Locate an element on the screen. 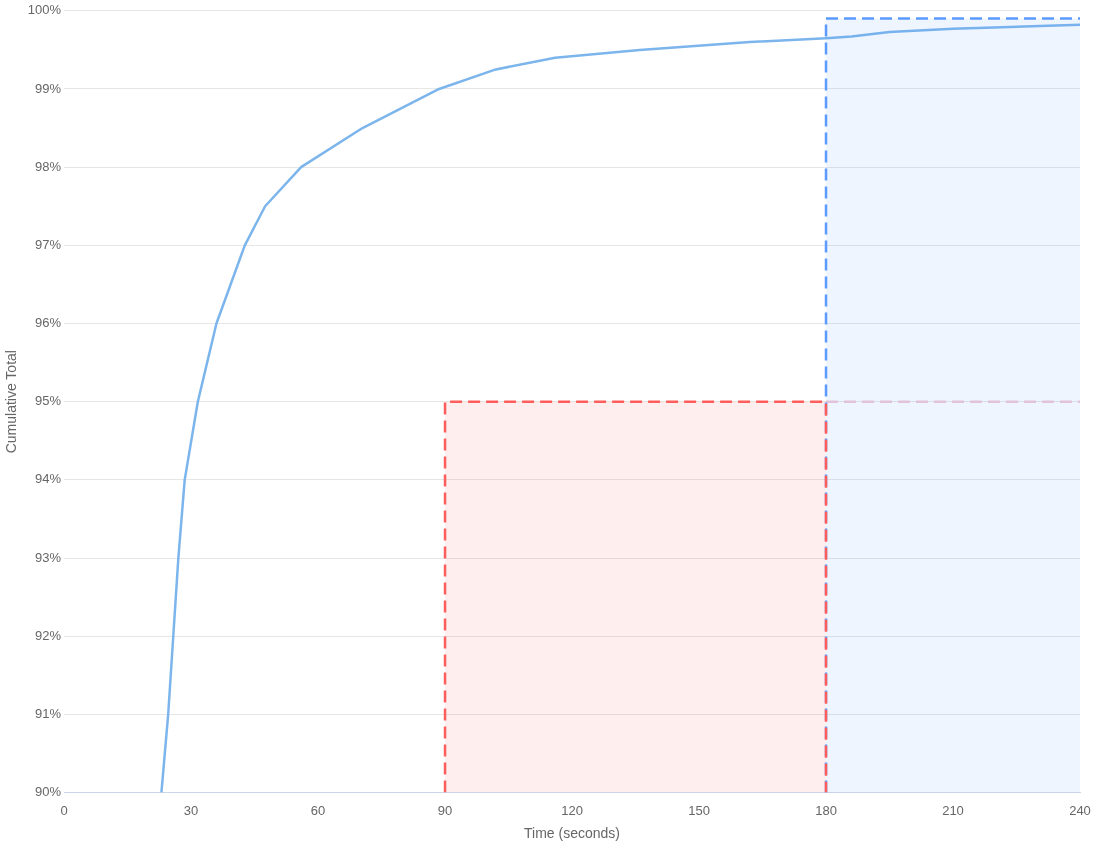 This screenshot has height=847, width=1094. y-tick-label: 95% is located at coordinates (48, 401).